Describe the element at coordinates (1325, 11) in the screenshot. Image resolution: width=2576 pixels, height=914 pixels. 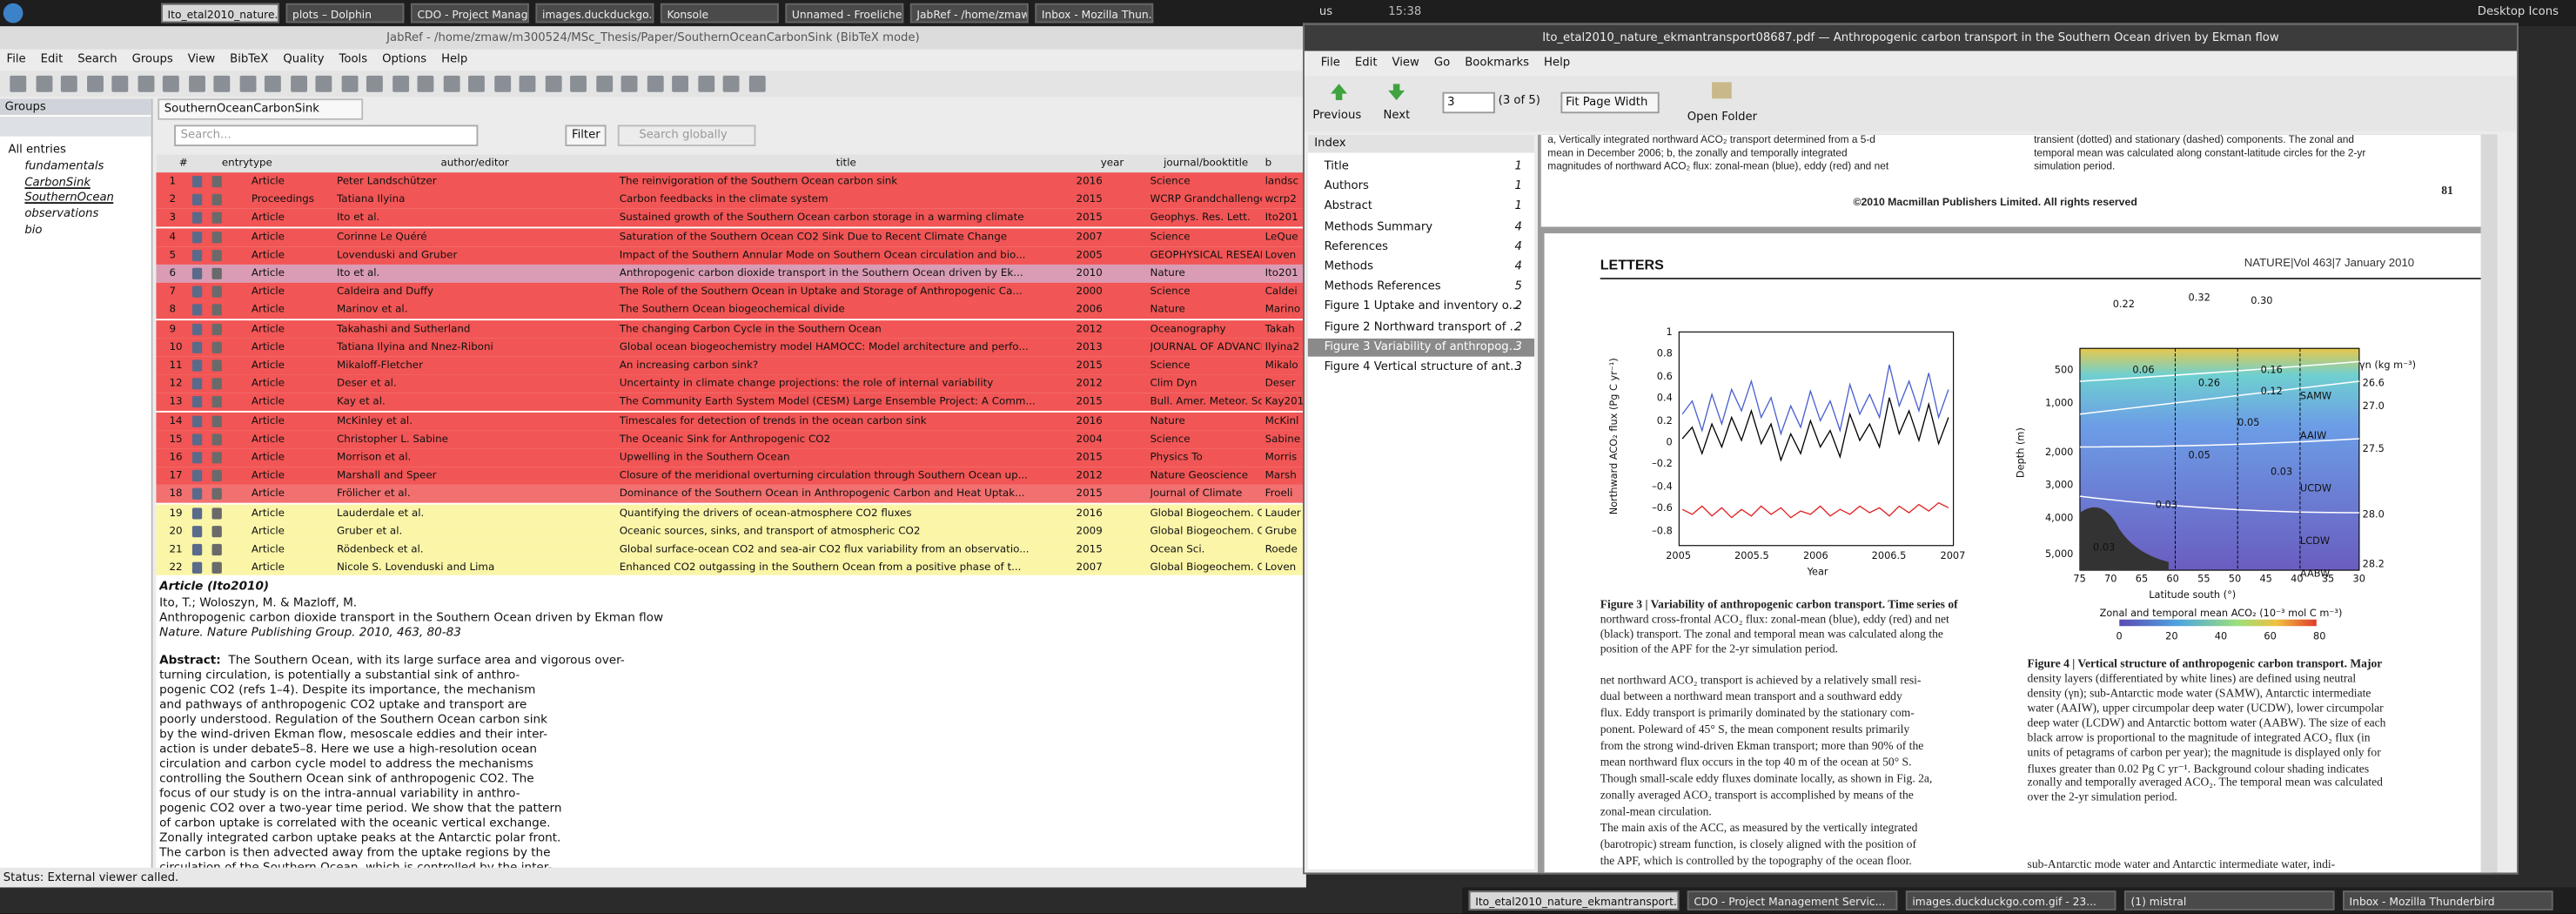
I see `keyboard-layout: us` at that location.